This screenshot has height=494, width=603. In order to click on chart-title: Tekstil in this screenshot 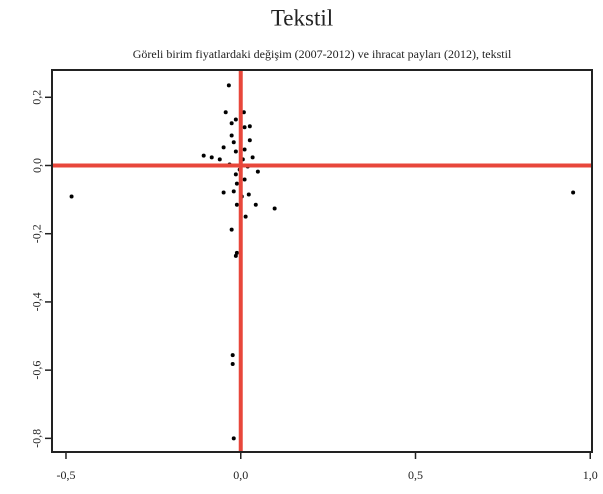, I will do `click(302, 17)`.